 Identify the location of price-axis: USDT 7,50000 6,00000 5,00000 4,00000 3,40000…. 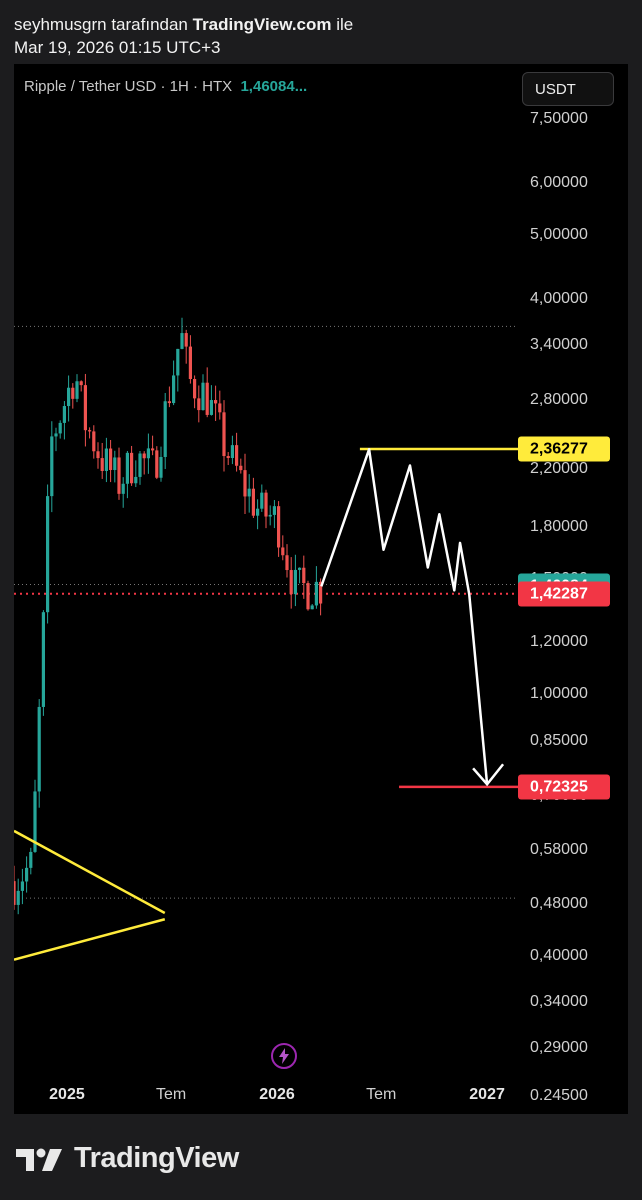
(573, 589).